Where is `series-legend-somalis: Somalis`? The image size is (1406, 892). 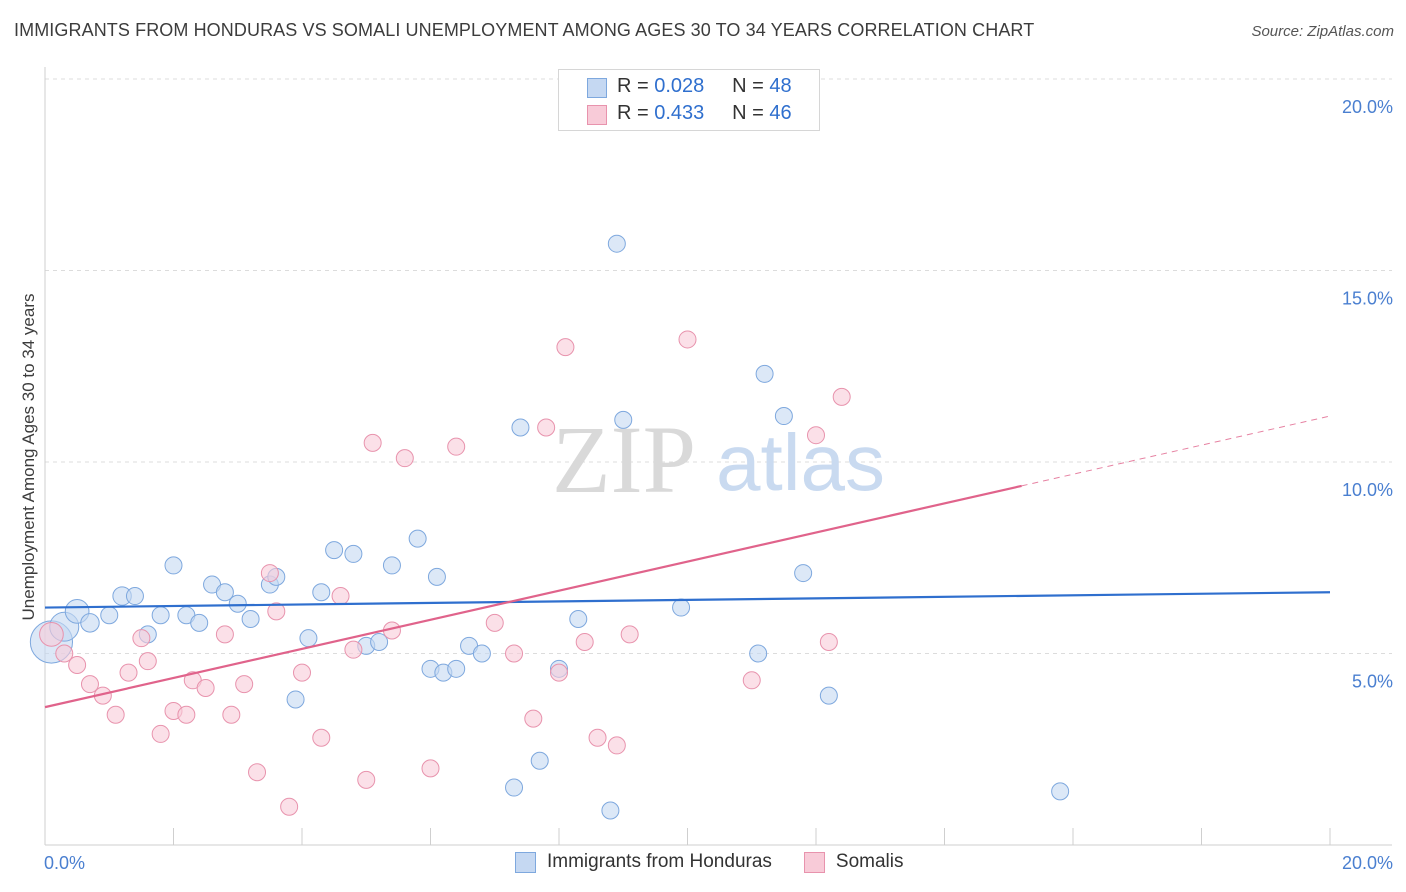
series-legend-somalis: Somalis is located at coordinates (853, 862).